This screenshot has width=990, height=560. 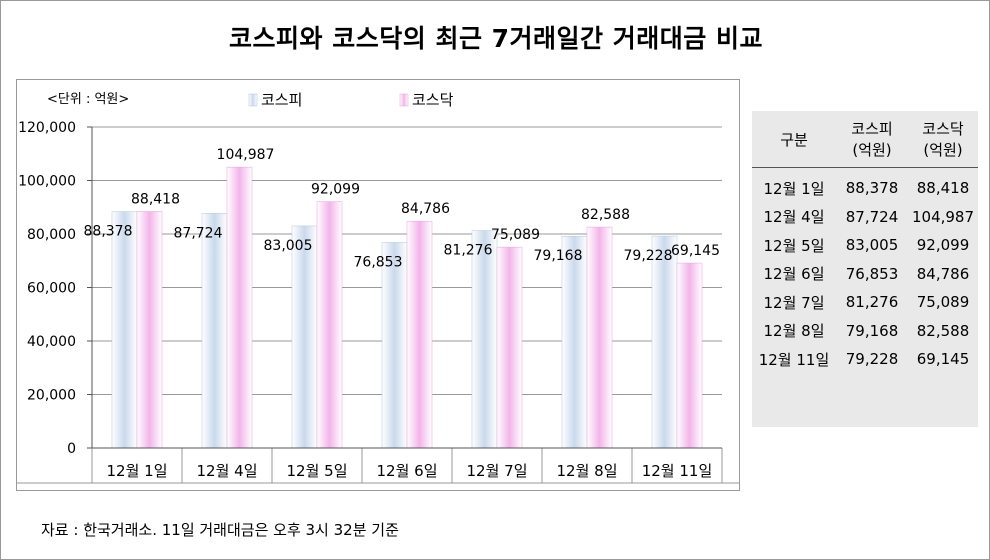 I want to click on header-kosdaq-label: 코스닥 (억원), so click(x=943, y=139).